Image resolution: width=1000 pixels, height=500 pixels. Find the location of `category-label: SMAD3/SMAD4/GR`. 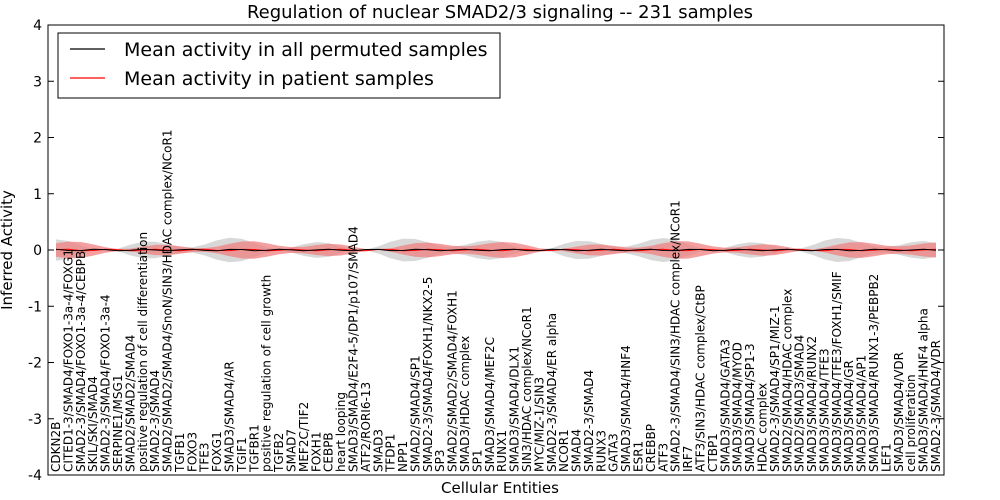

category-label: SMAD3/SMAD4/GR is located at coordinates (849, 416).